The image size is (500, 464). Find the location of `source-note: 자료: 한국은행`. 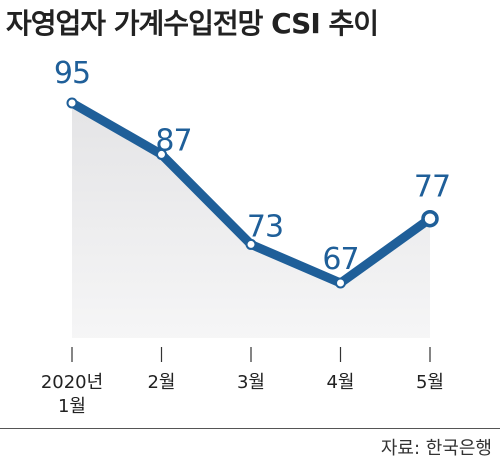

source-note: 자료: 한국은행 is located at coordinates (436, 448).